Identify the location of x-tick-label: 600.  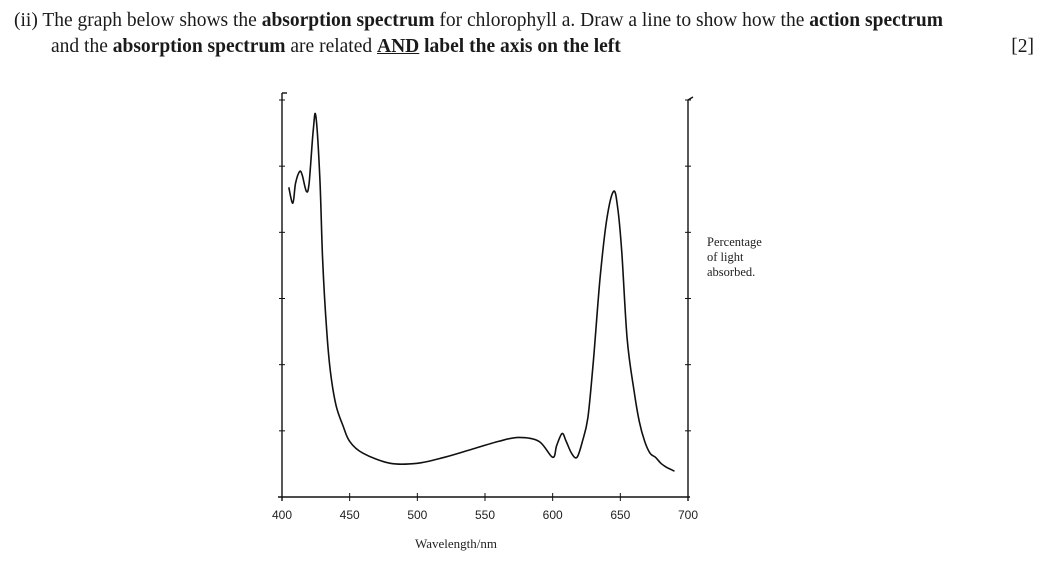
(553, 515).